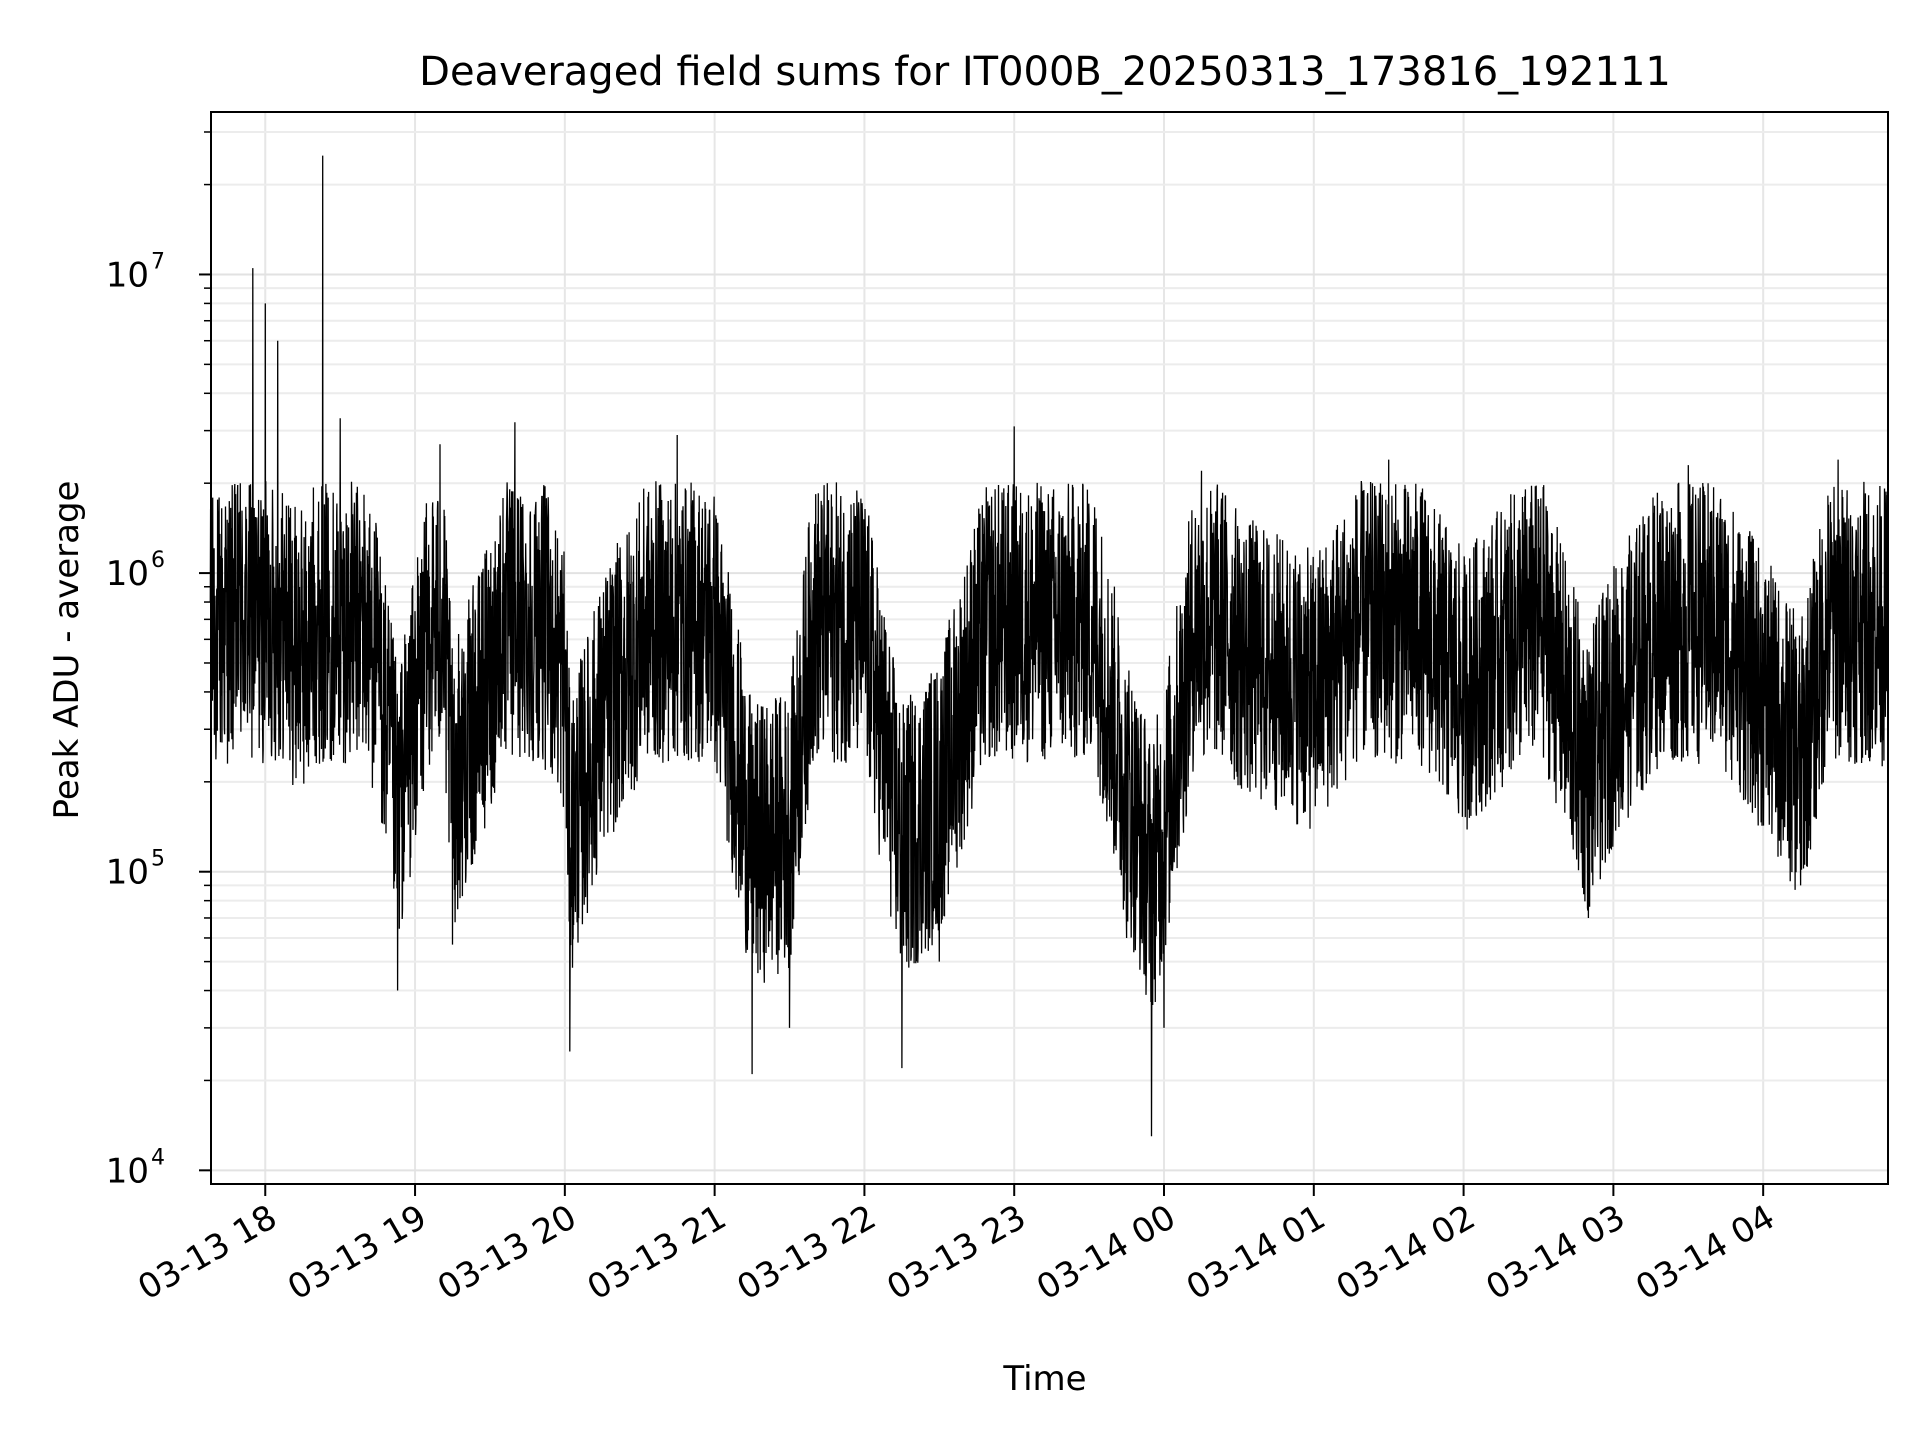  Describe the element at coordinates (158, 560) in the screenshot. I see `y-tick-label-exponent: 6` at that location.